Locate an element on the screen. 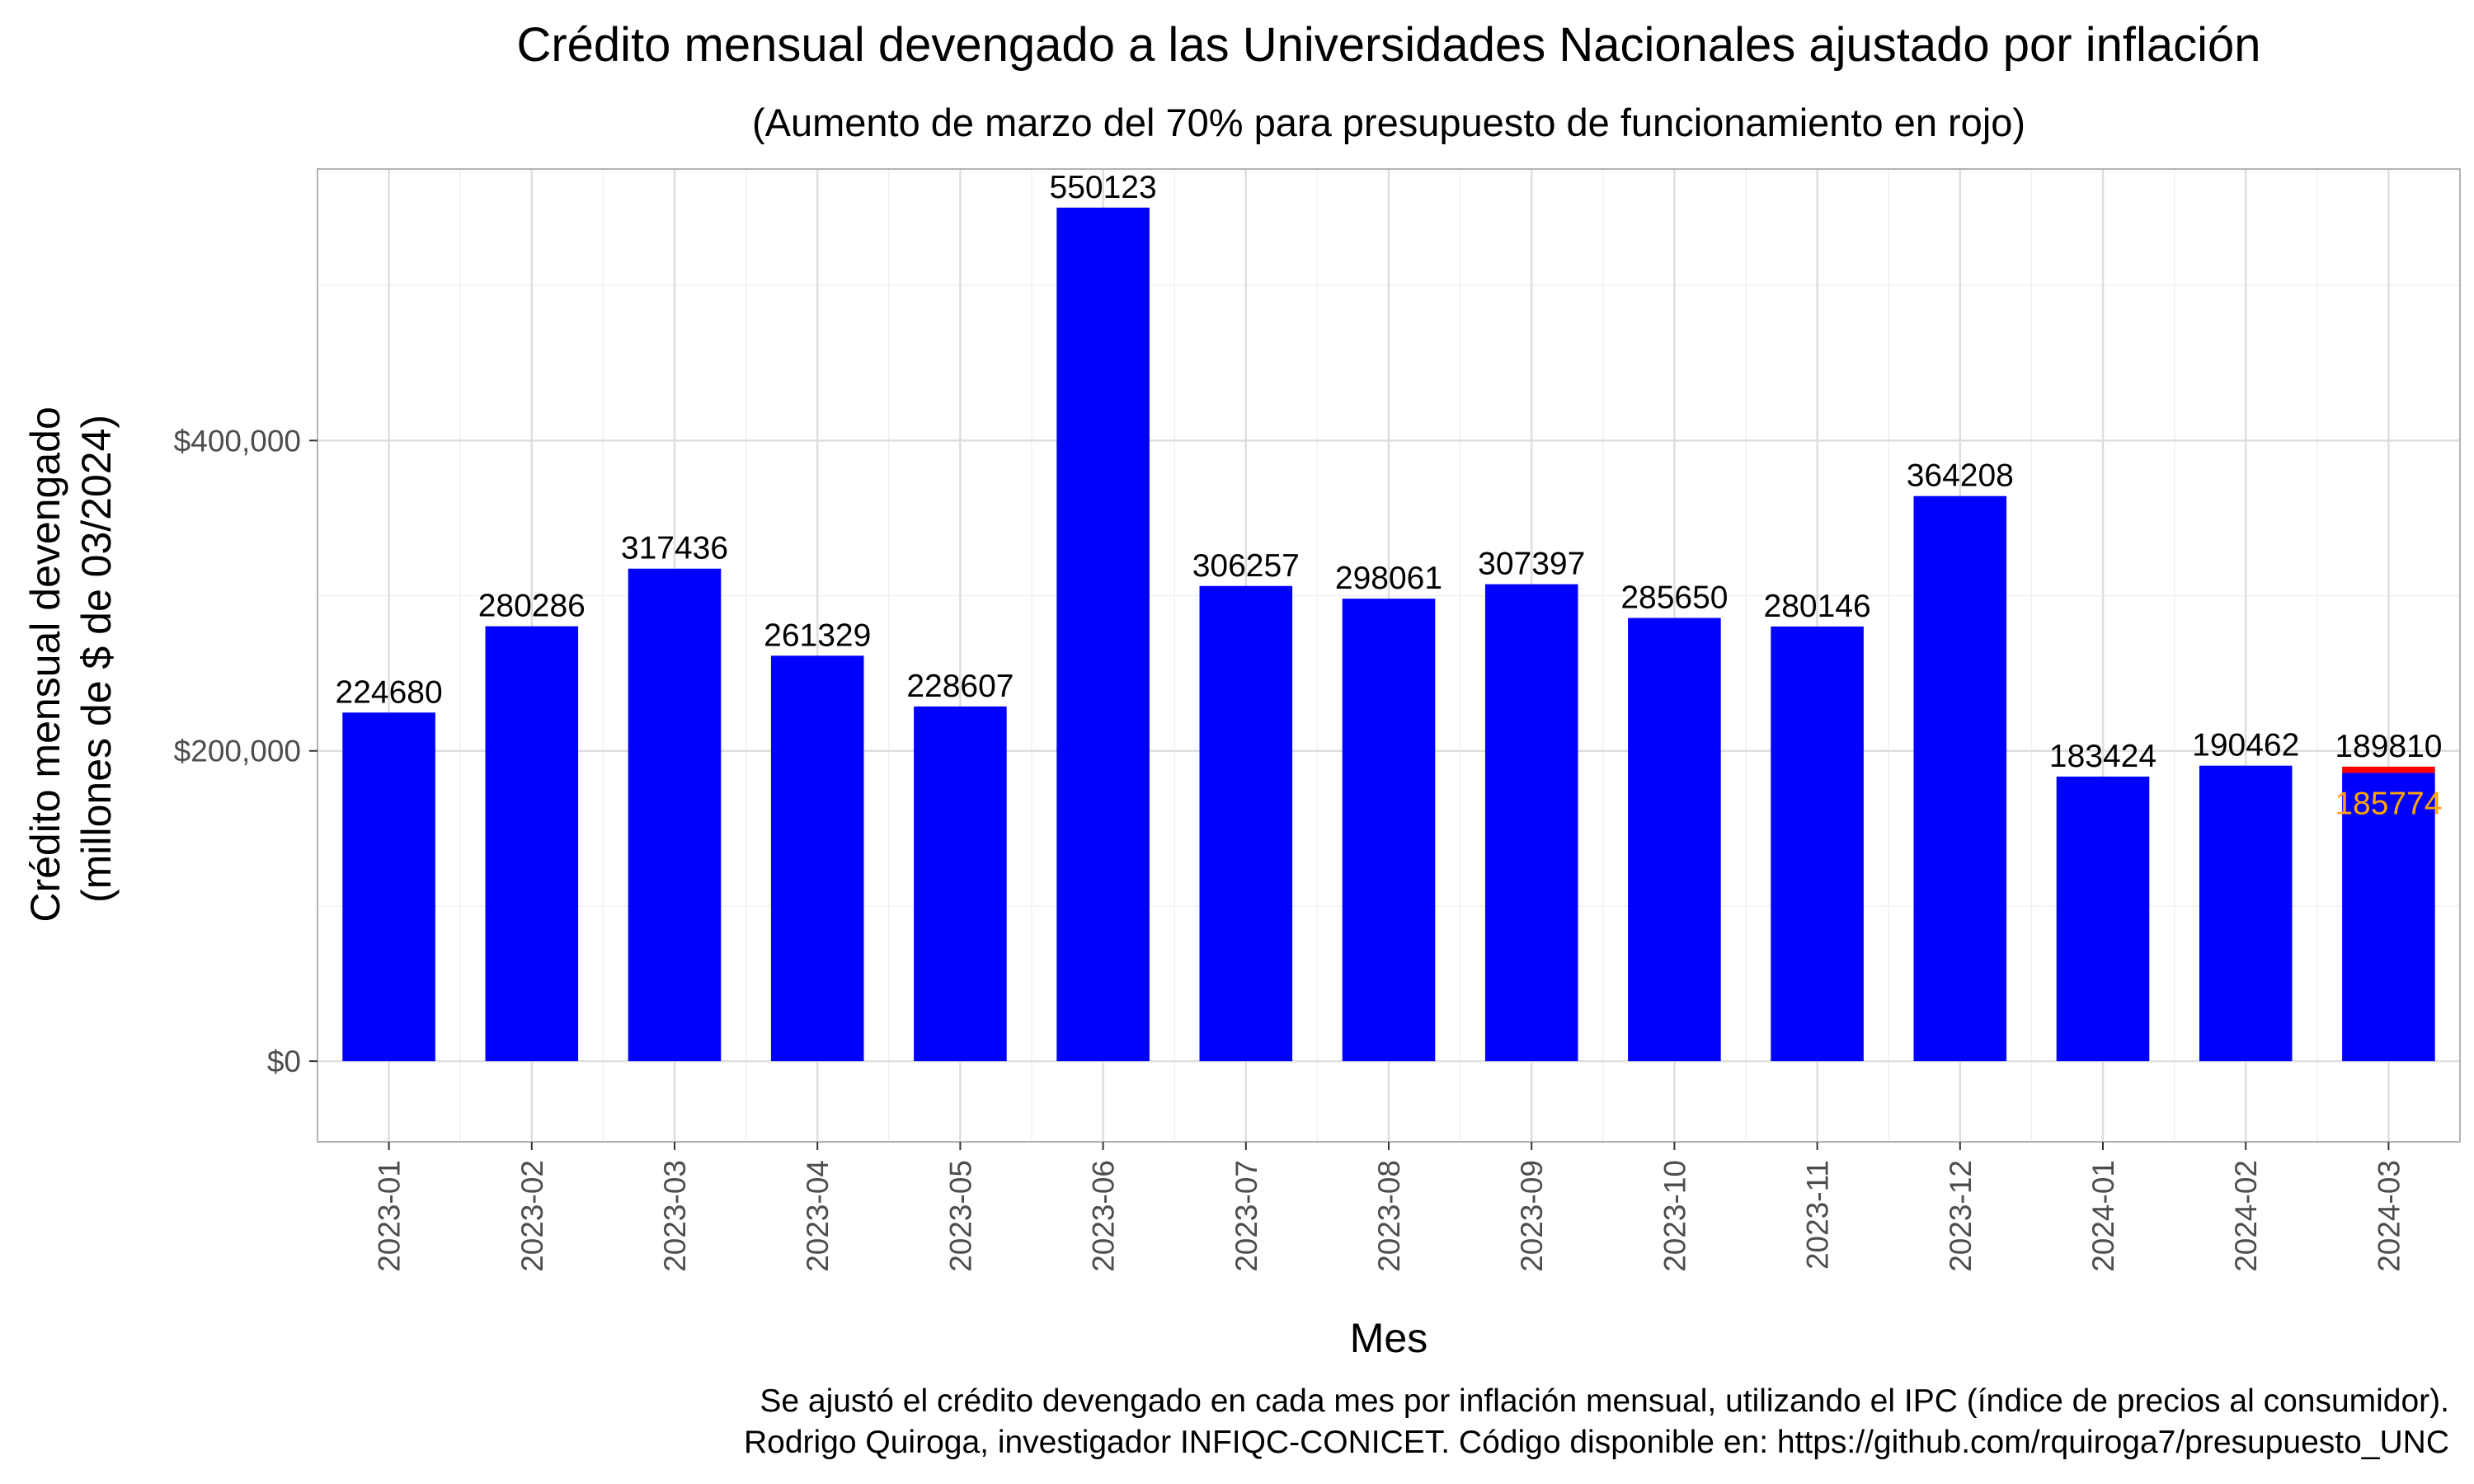 The height and width of the screenshot is (1484, 2474). y-axis-title-line2: (millones de $ de 03/2024) is located at coordinates (96, 659).